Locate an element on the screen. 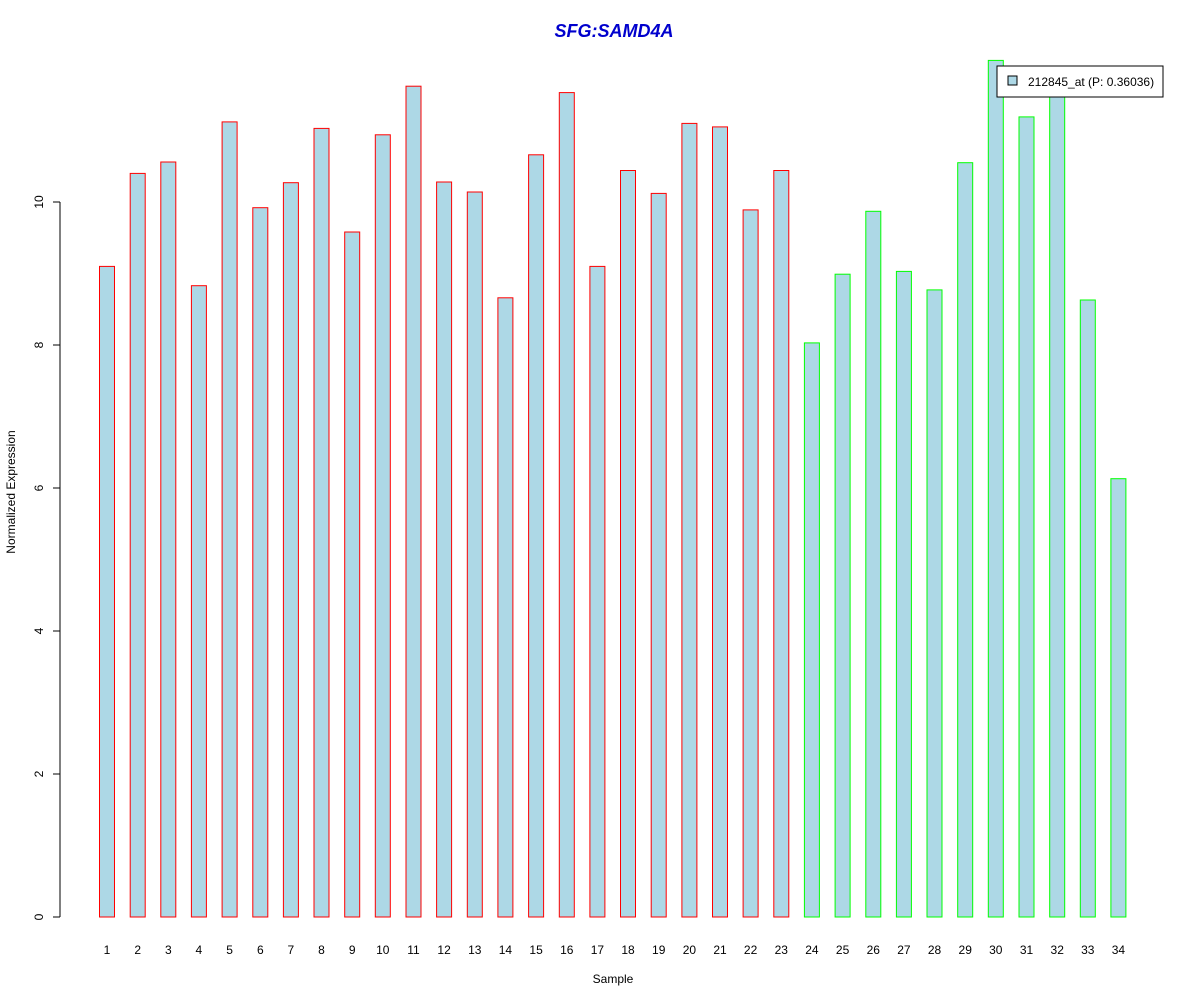  x-tick-label: 12 is located at coordinates (444, 950).